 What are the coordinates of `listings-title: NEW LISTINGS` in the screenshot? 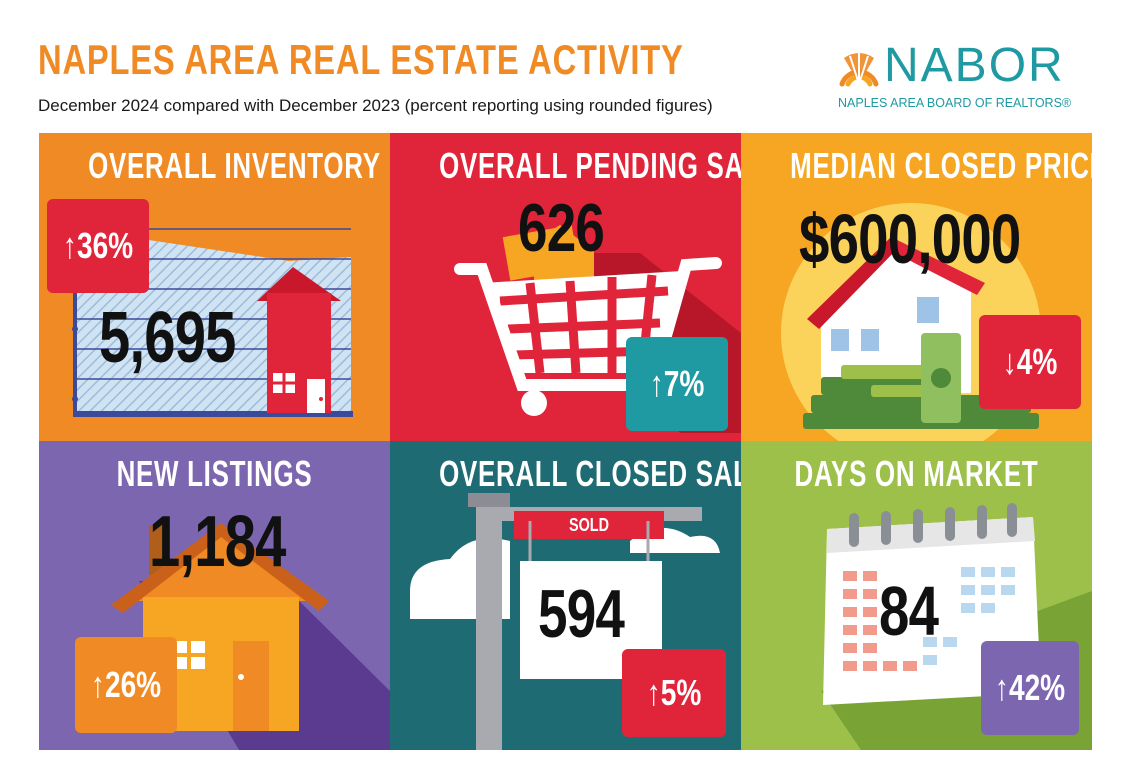 It's located at (214, 473).